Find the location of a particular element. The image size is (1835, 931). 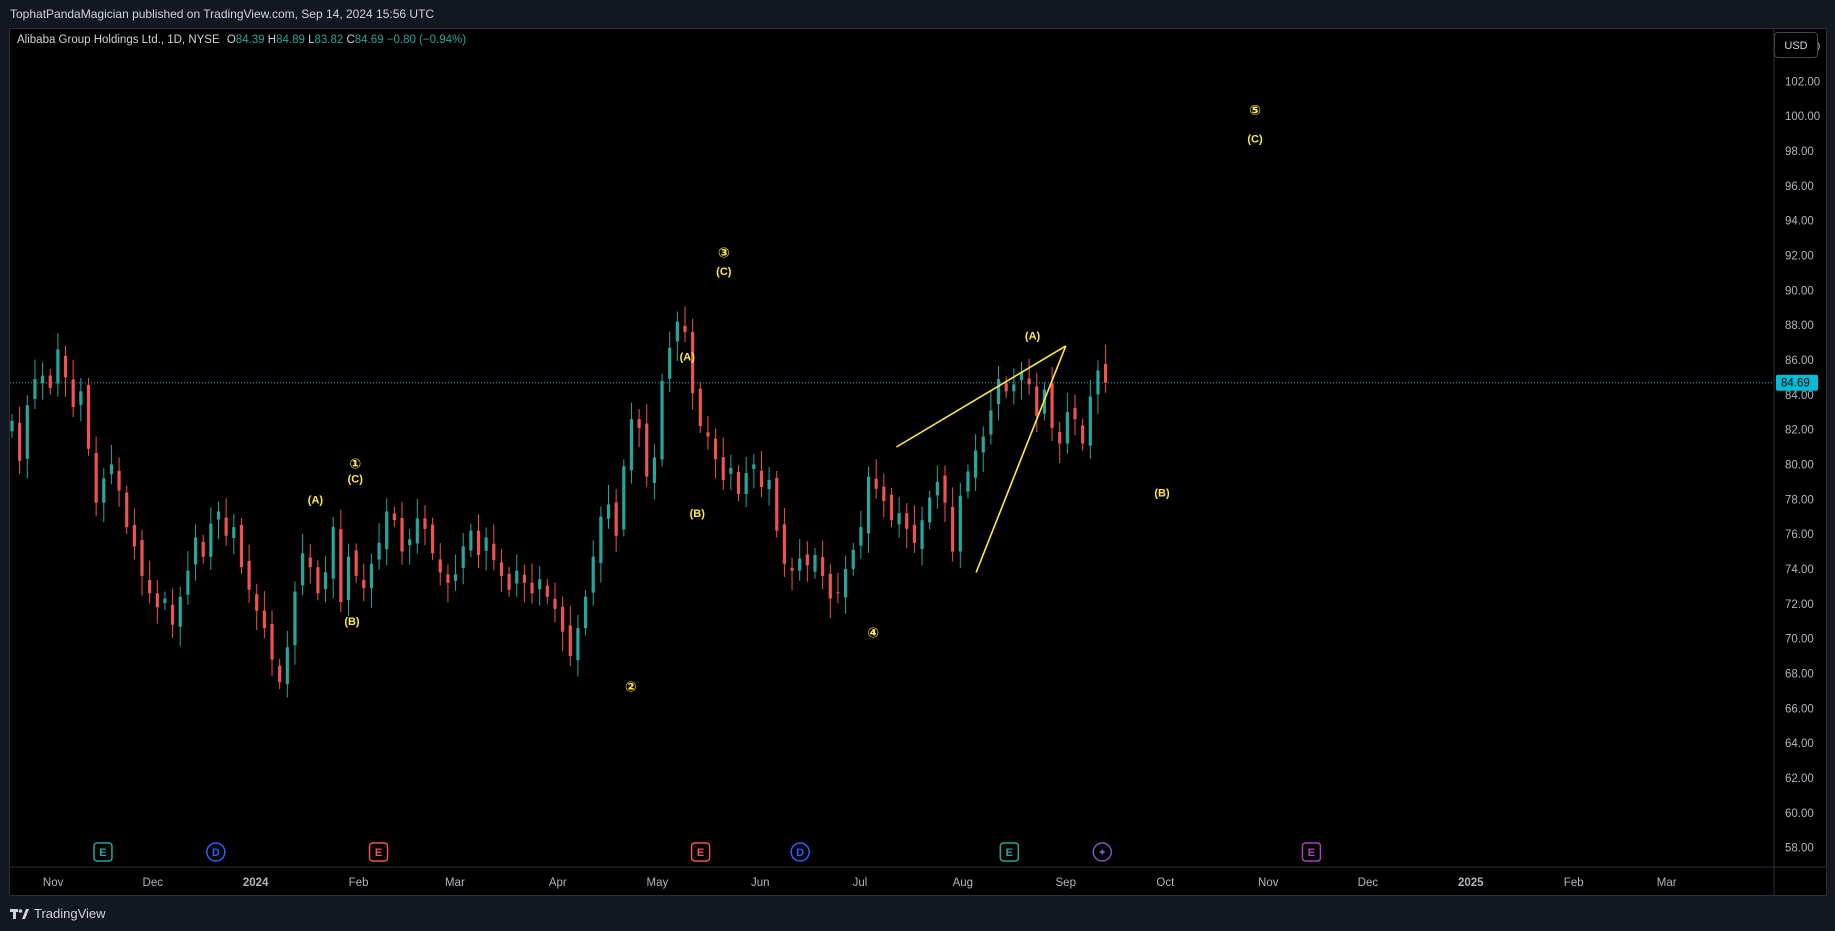

wave-label: ⑤ is located at coordinates (1255, 110).